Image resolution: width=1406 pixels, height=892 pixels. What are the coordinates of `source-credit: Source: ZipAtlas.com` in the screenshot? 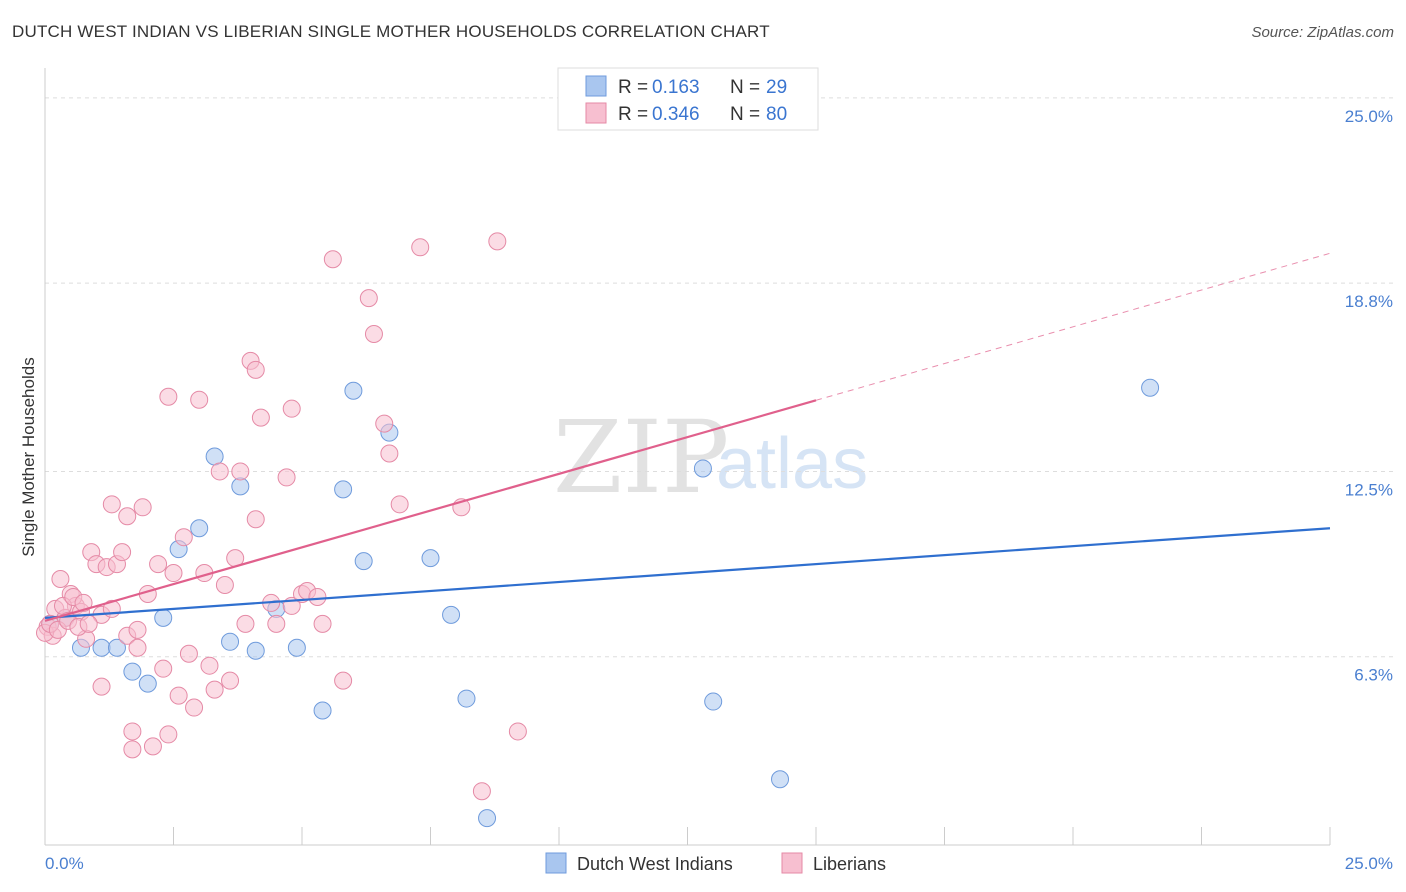 It's located at (1322, 32).